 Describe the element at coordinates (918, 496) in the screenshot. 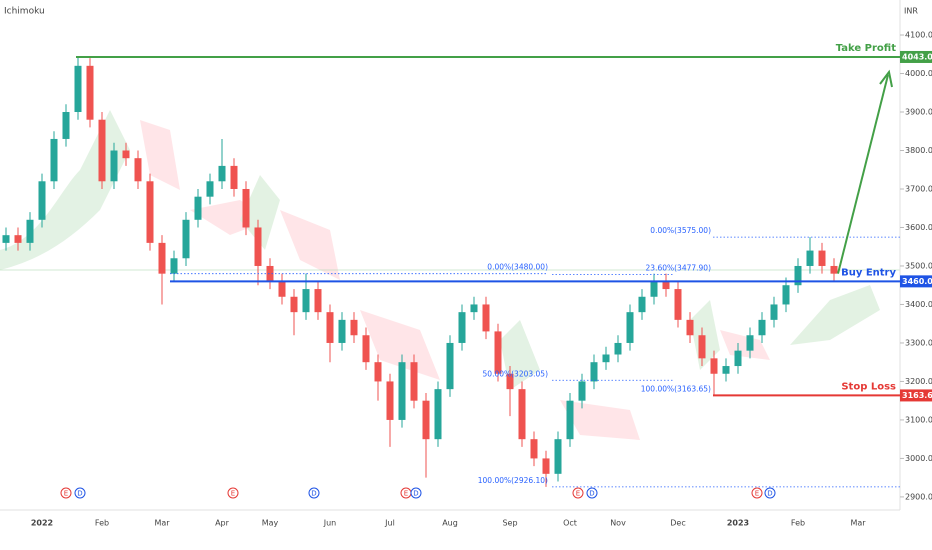

I see `y-tick-label: 2900.00` at that location.